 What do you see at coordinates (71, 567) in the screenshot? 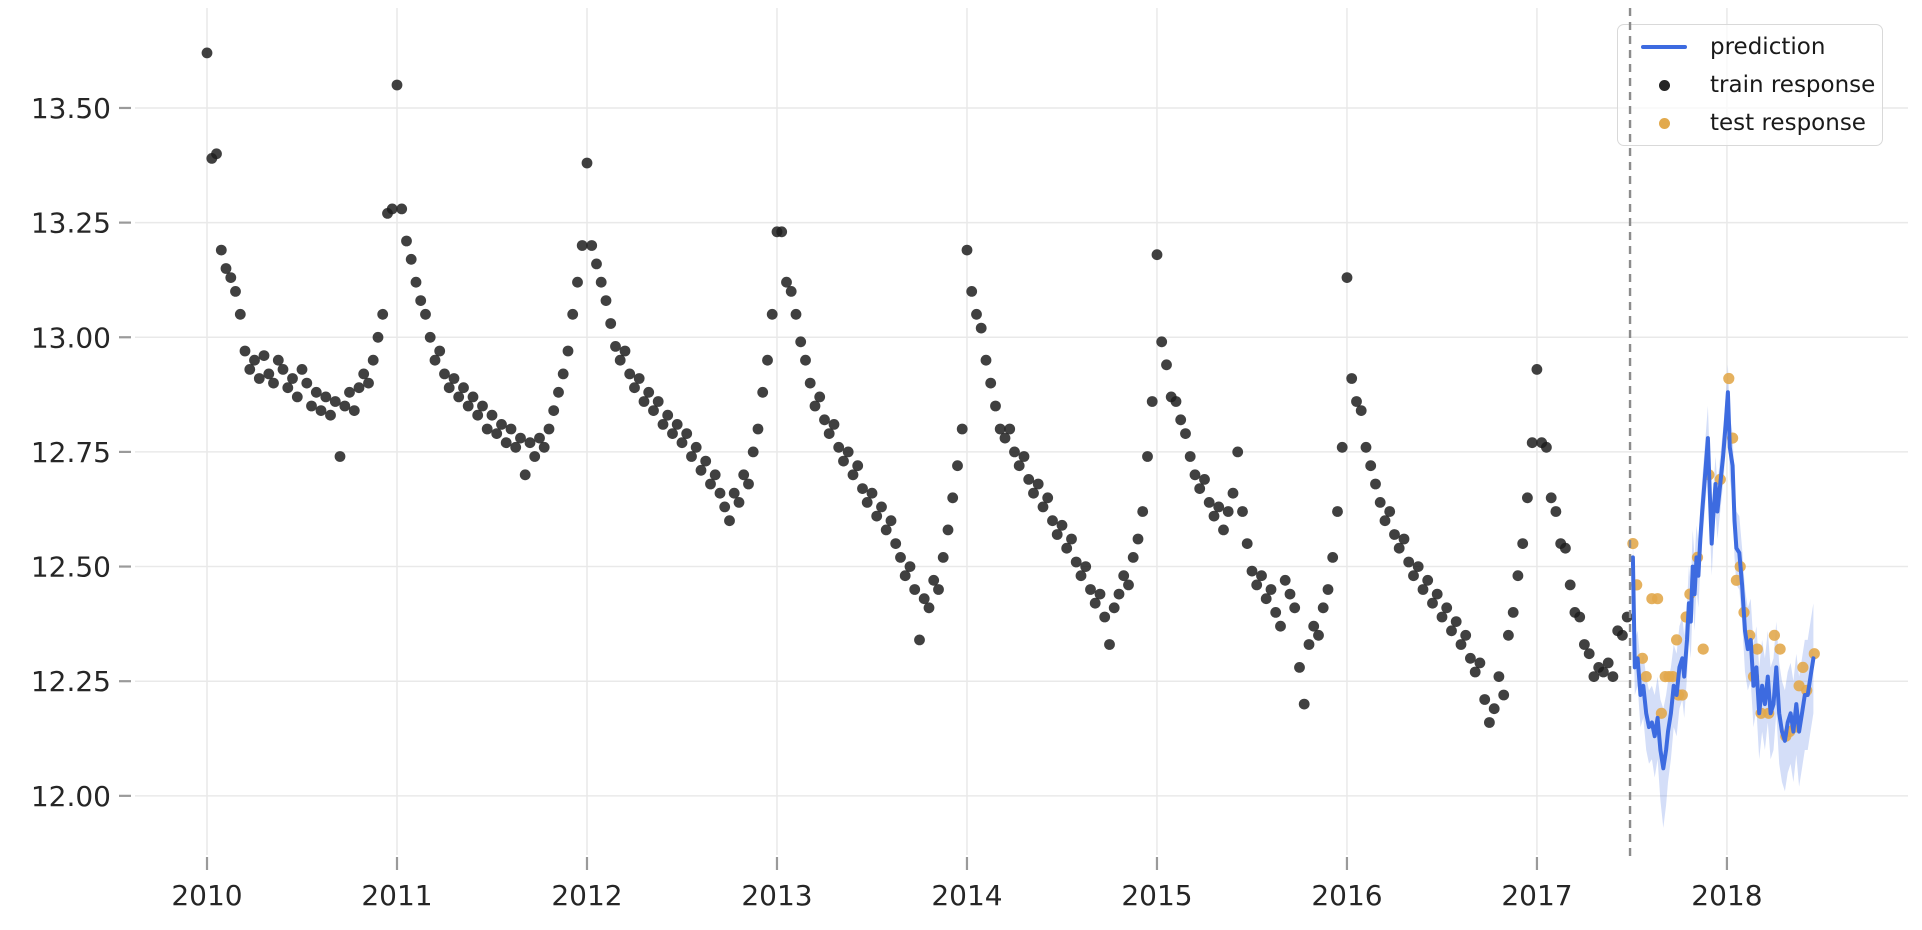
I see `y-tick-label: 12.50` at bounding box center [71, 567].